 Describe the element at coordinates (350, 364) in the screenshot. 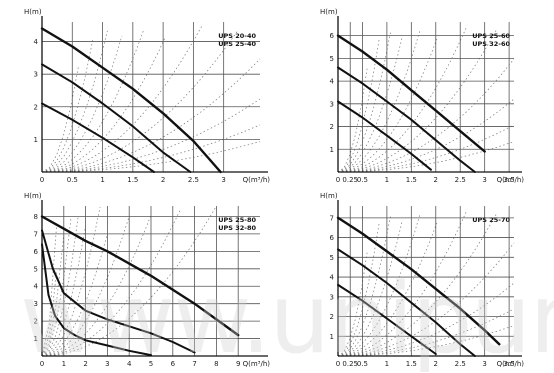

I see `x-tick-label: 0.25` at that location.